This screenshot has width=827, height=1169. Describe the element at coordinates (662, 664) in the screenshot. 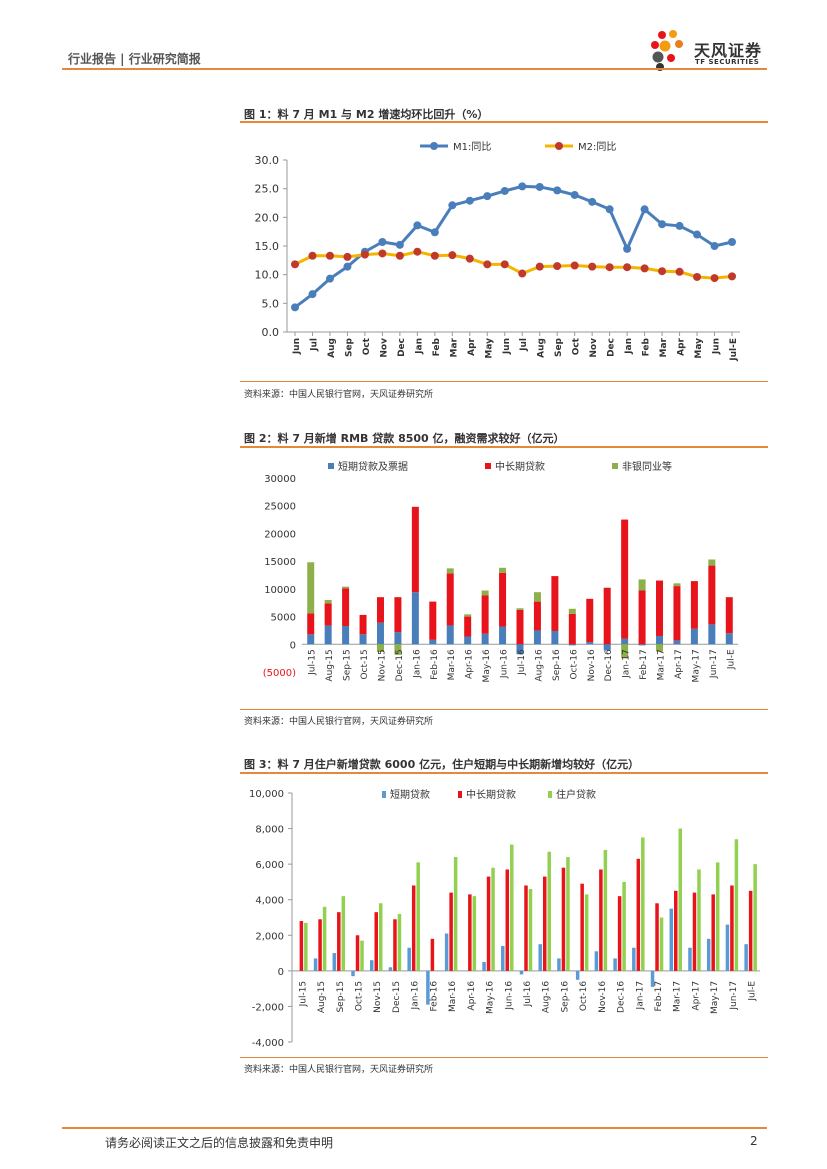

I see `x-tick-label: Mar-17` at that location.